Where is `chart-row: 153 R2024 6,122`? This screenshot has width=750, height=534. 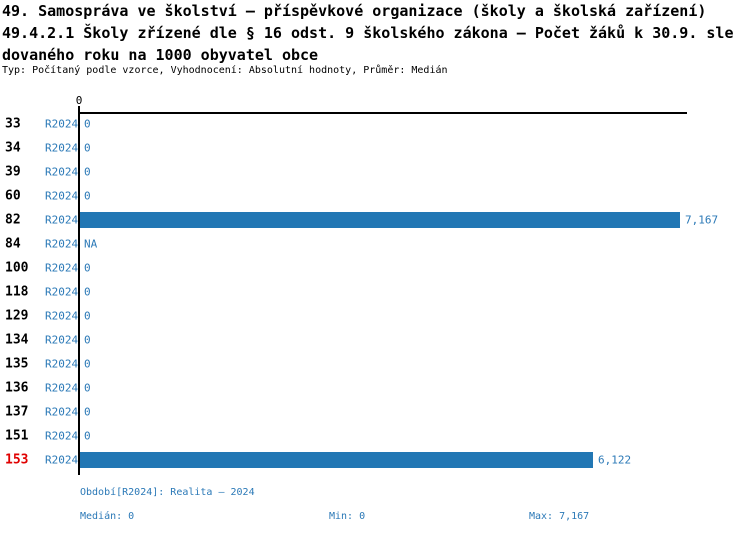
chart-row: 153 R2024 6,122 is located at coordinates (375, 460).